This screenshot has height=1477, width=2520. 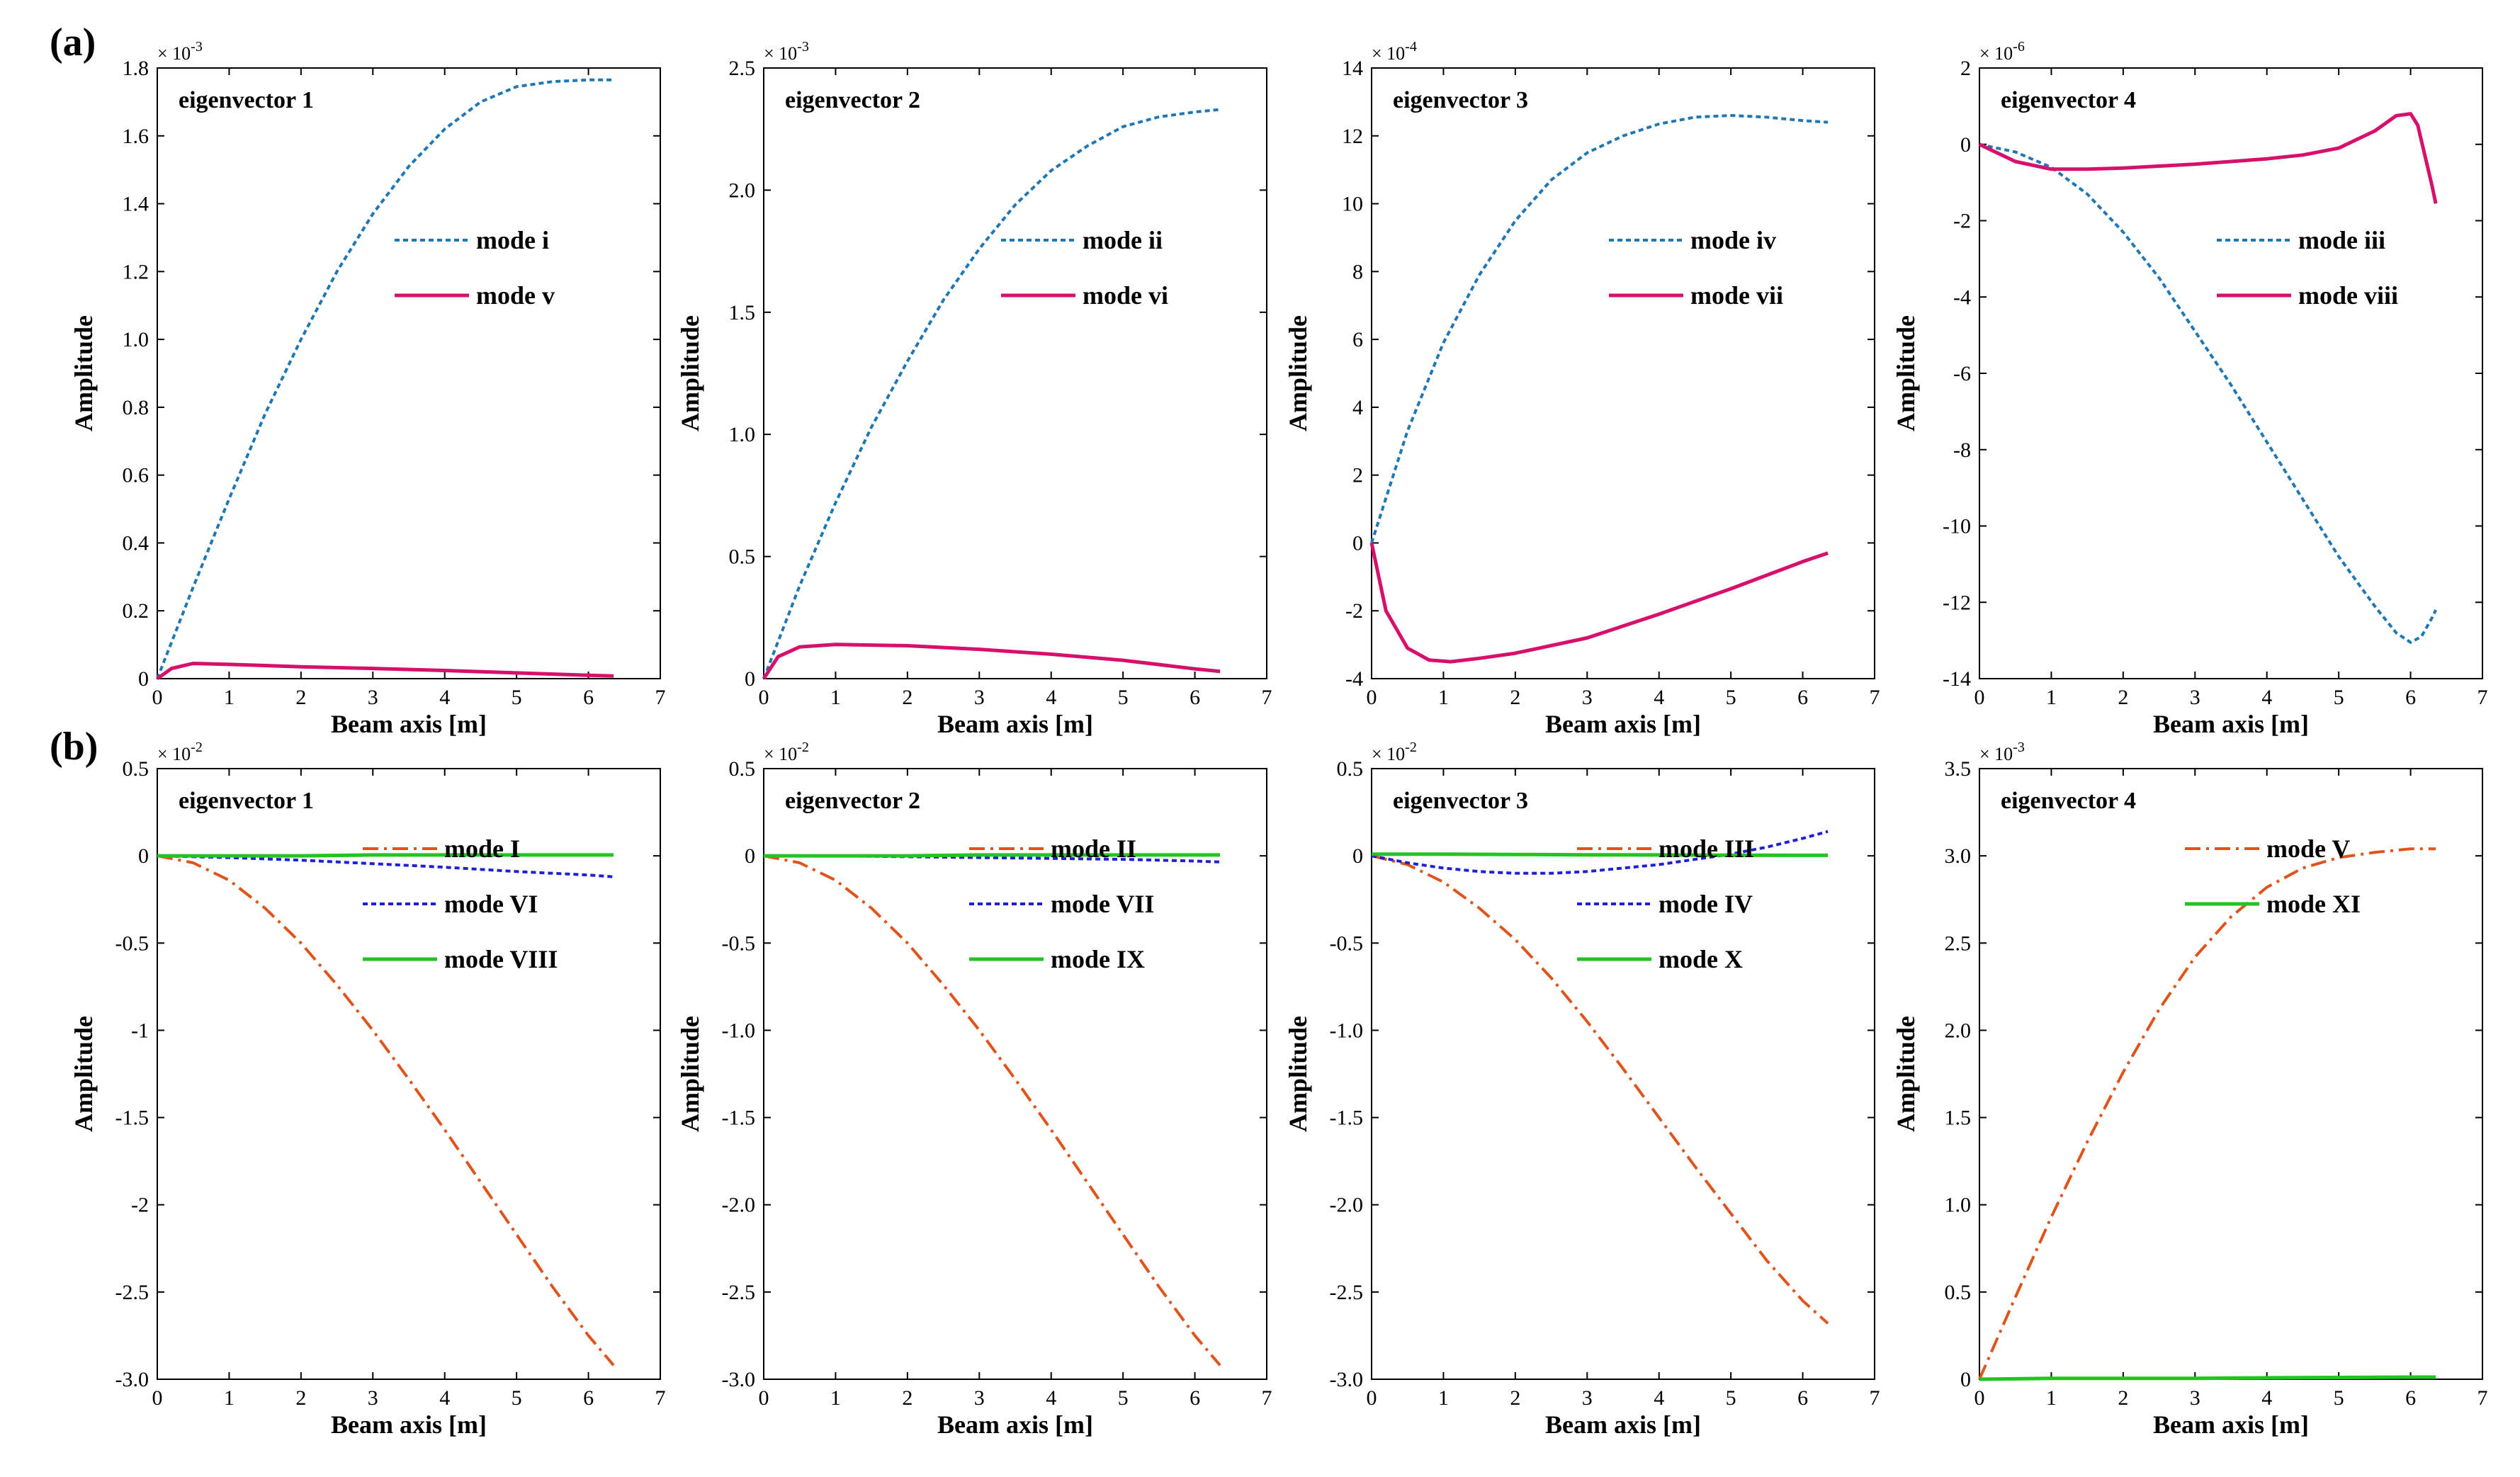 I want to click on chart-b-3-ytick-label: -1.0, so click(x=1347, y=1030).